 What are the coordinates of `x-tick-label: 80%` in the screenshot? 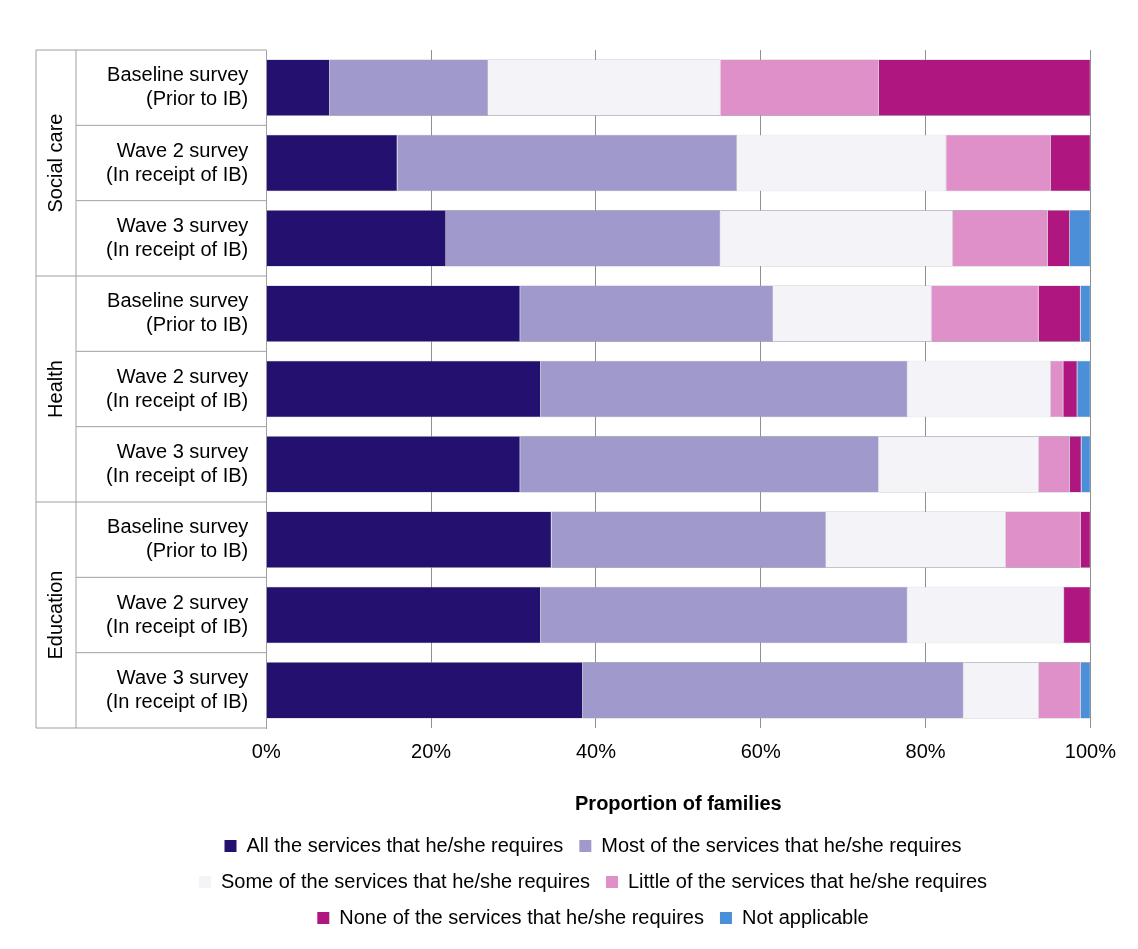 It's located at (925, 750).